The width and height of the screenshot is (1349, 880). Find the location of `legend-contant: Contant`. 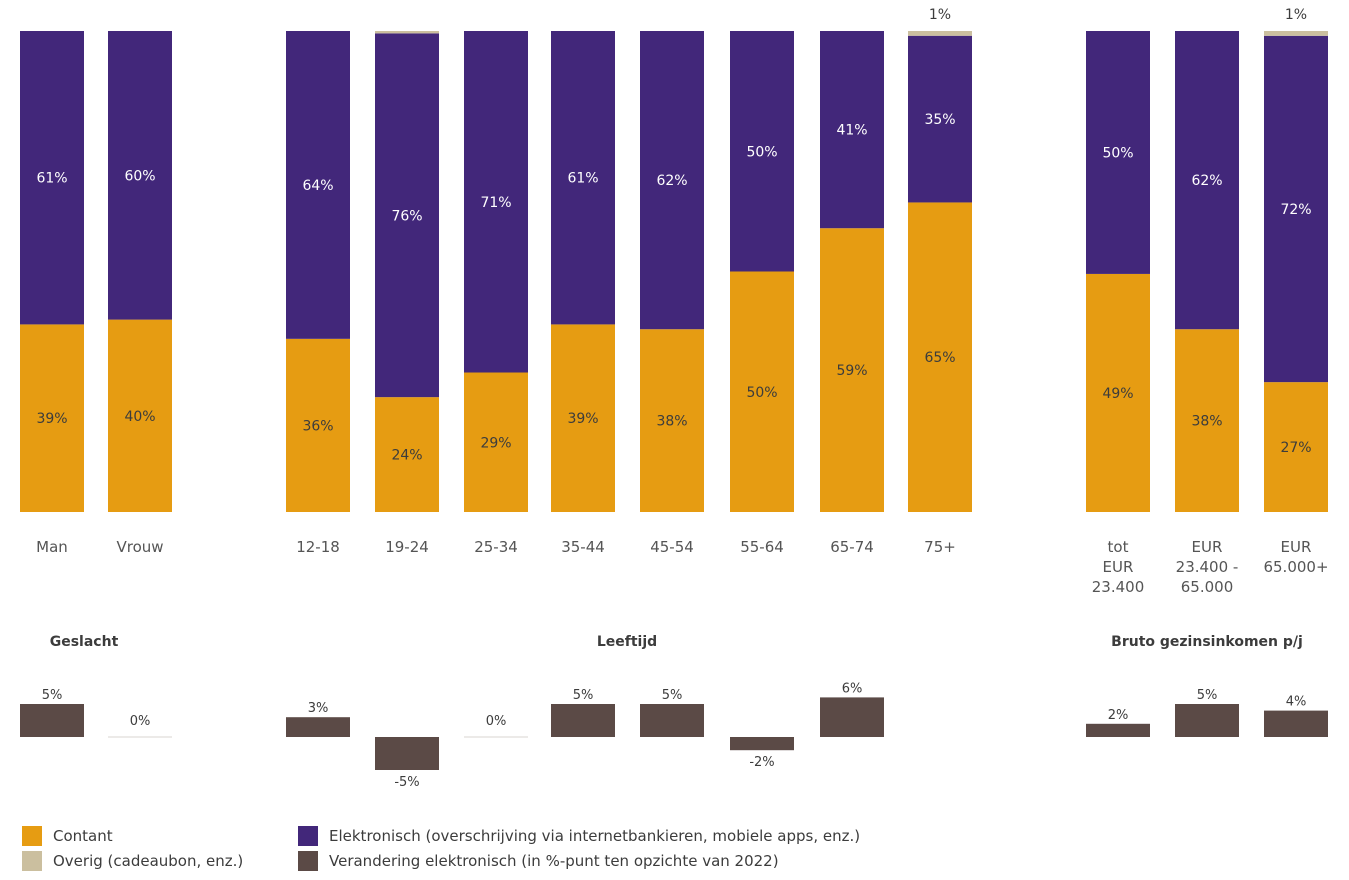

legend-contant: Contant is located at coordinates (67, 836).